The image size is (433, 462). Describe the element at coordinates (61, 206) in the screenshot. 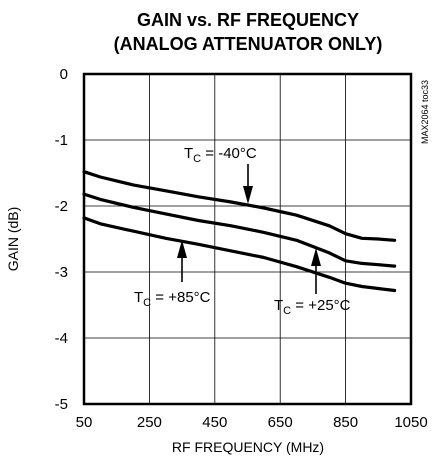

I see `y-tick-label: -2` at that location.